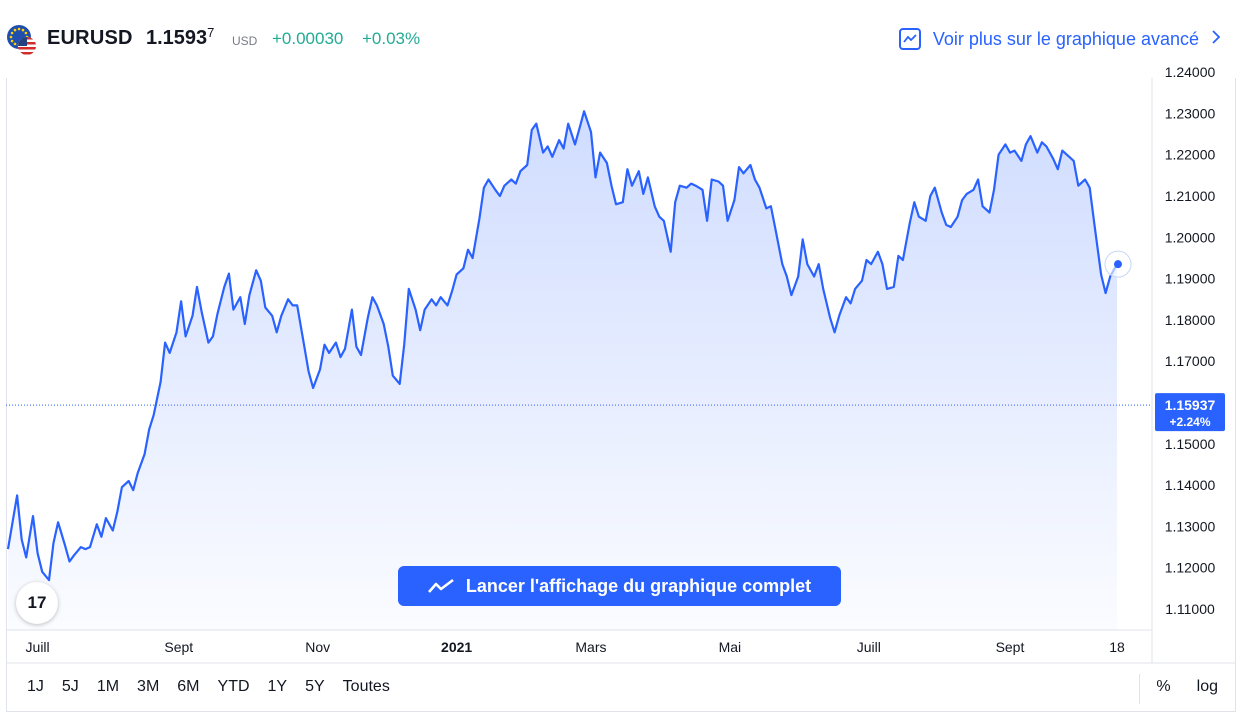  I want to click on range-6m-button: 6M, so click(188, 686).